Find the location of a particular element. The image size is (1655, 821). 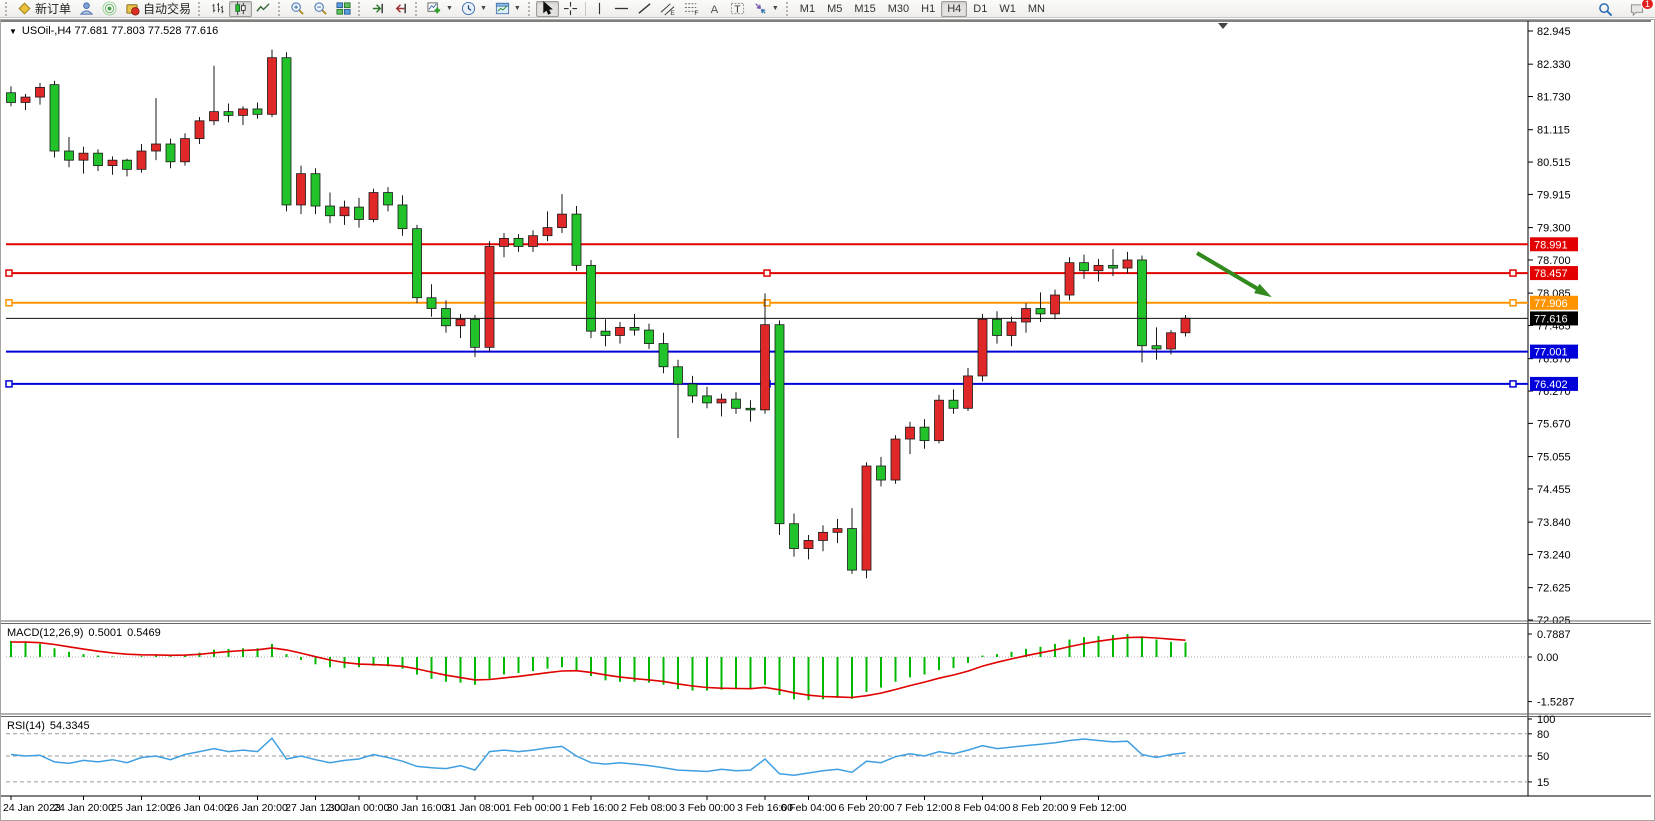

svg-text: 77.001 is located at coordinates (1551, 353).